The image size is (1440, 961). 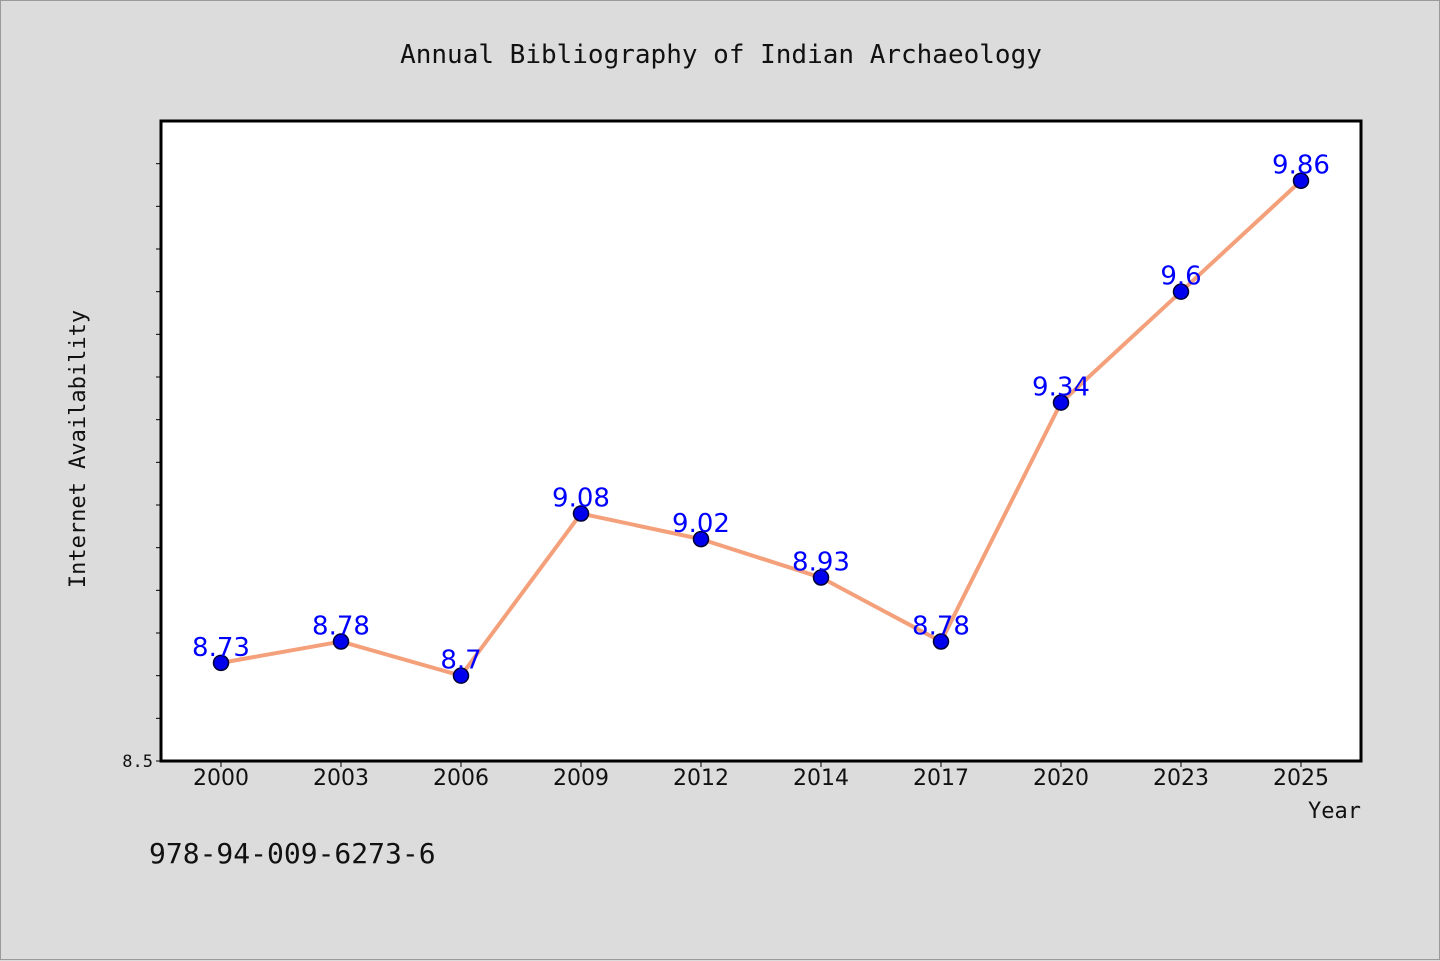 What do you see at coordinates (461, 778) in the screenshot?
I see `x-tick-label: 2006` at bounding box center [461, 778].